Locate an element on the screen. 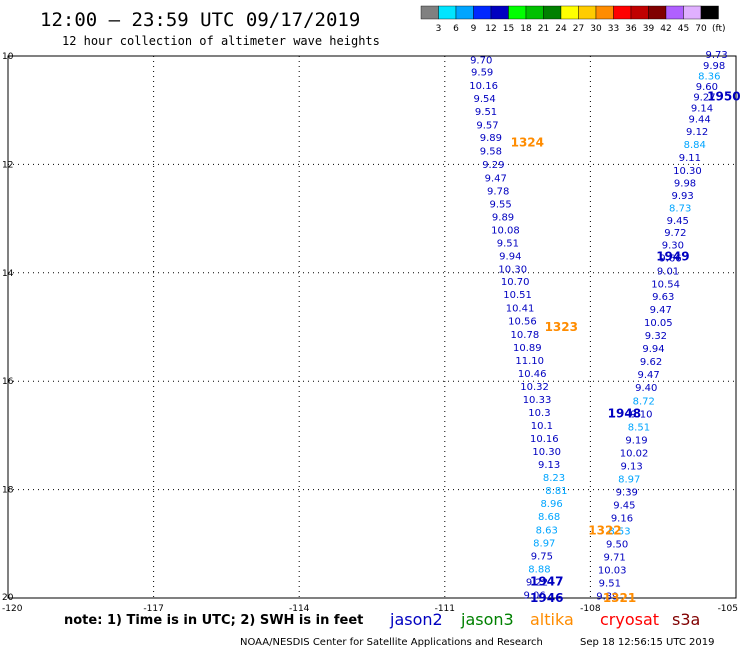  wave-height-value: 10.41 is located at coordinates (520, 309).